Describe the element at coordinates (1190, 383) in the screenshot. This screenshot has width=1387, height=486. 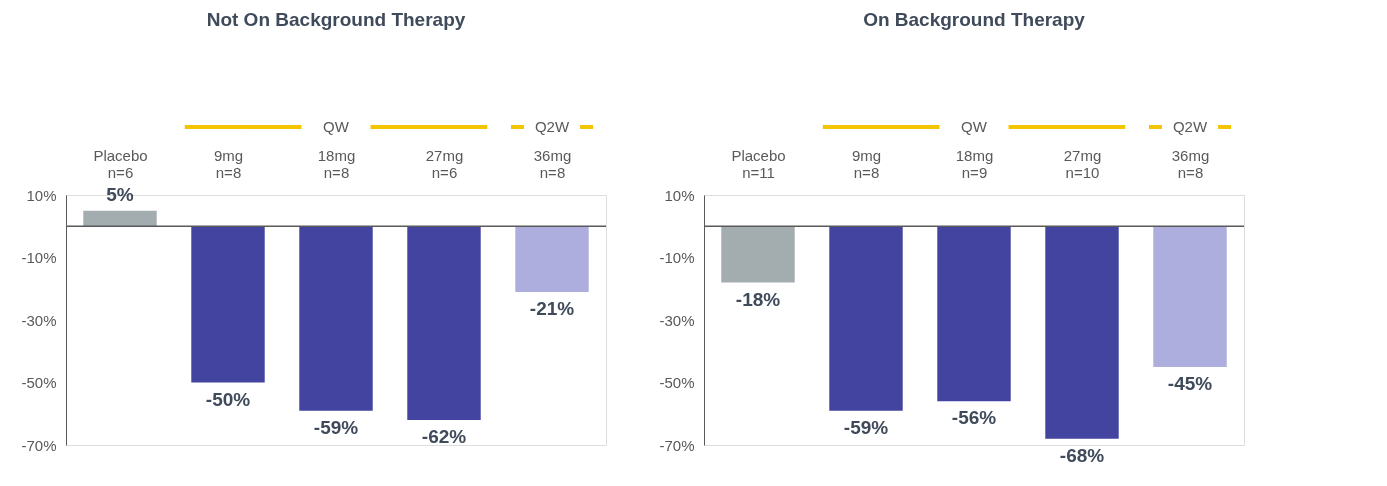
I see `data-label: -45%` at that location.